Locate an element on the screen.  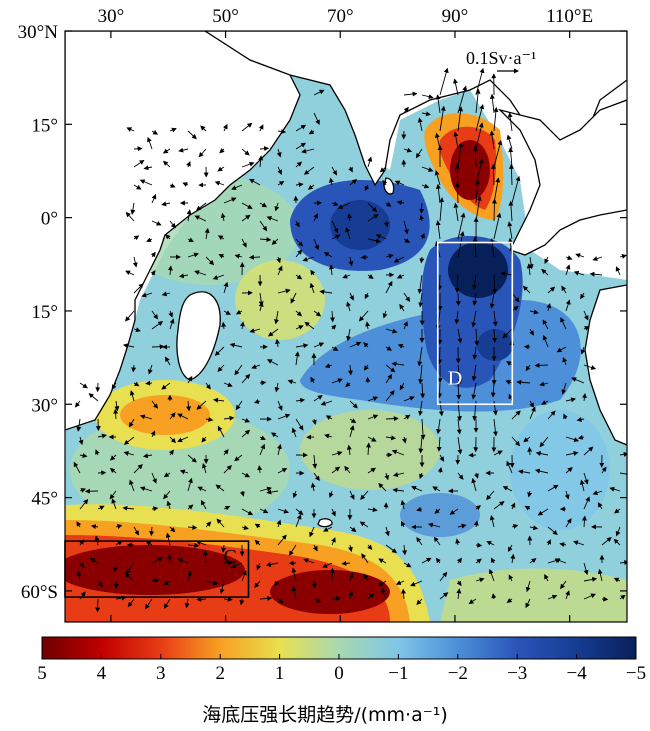
australia is located at coordinates (605, 365).